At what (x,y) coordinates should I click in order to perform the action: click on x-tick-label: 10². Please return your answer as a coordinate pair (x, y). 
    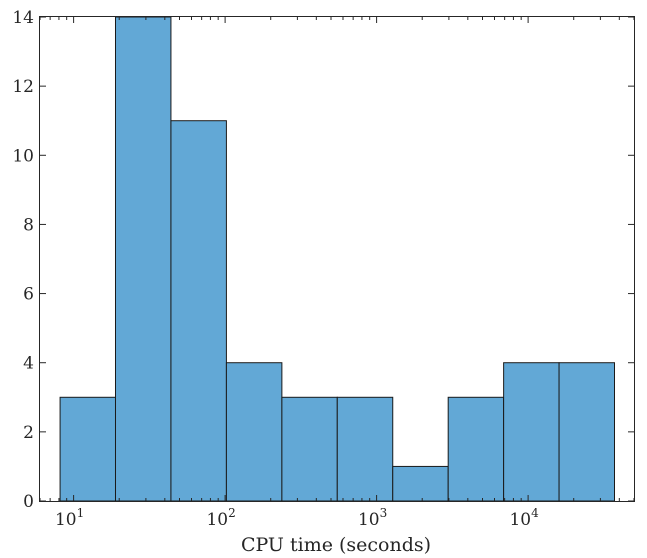
    Looking at the image, I should click on (220, 518).